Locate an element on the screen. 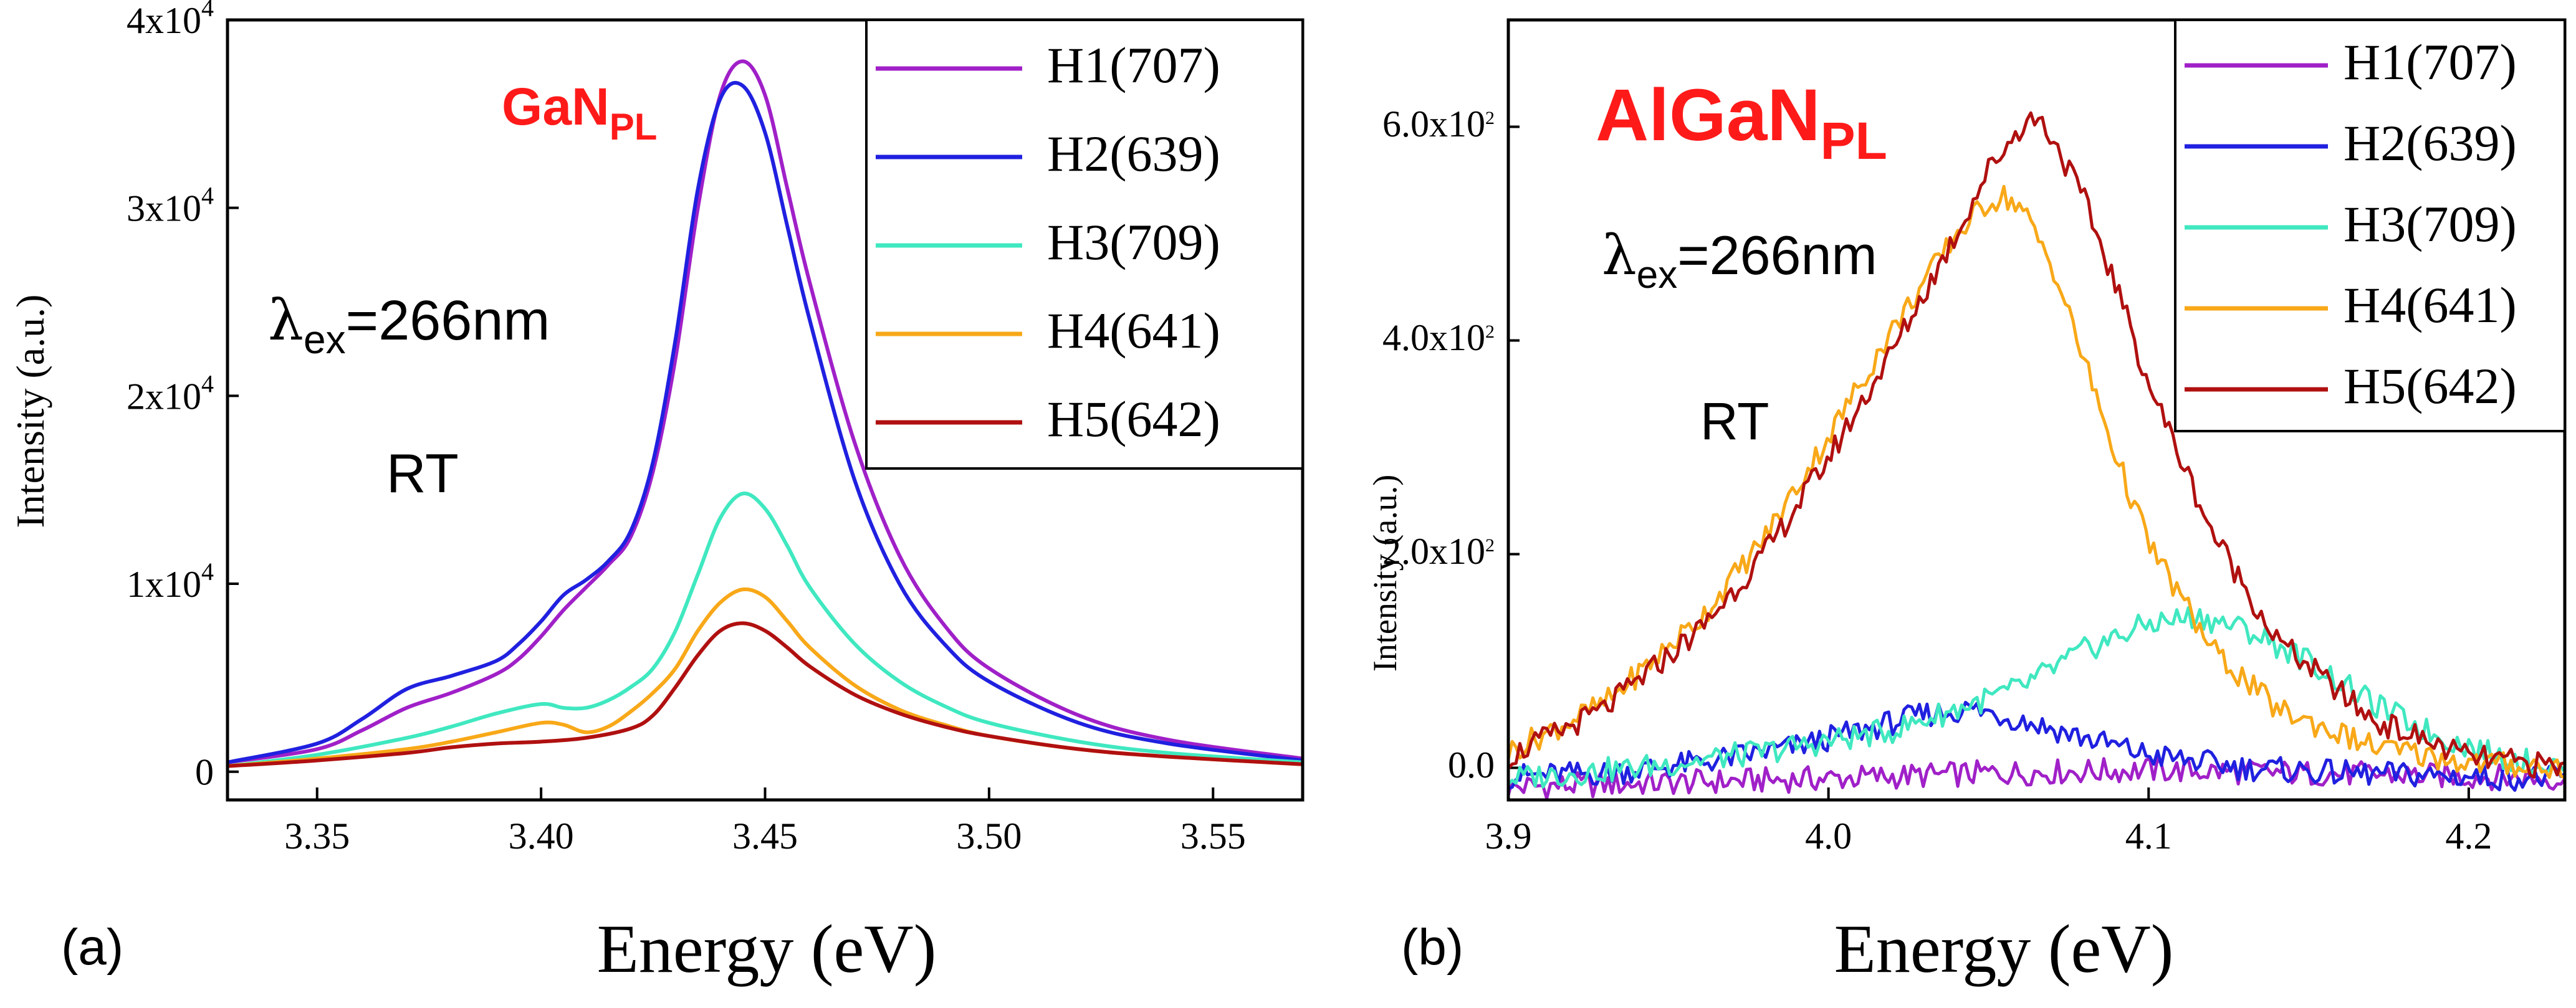 The height and width of the screenshot is (1008, 2576). panel-a-title: GaNPL is located at coordinates (579, 112).